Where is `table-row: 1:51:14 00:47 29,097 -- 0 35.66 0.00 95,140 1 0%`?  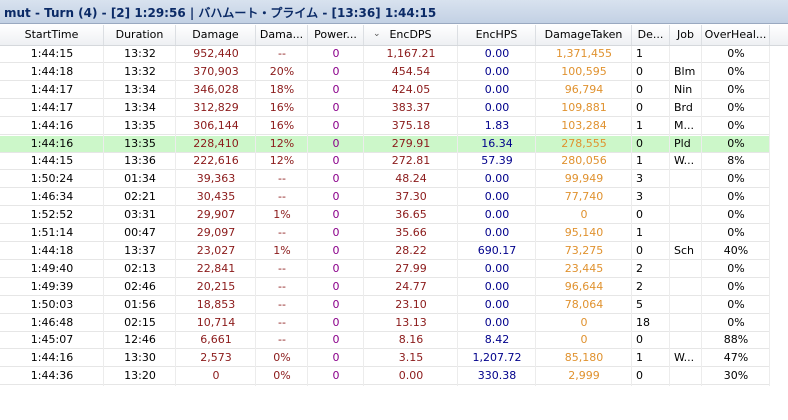
table-row: 1:51:14 00:47 29,097 -- 0 35.66 0.00 95,140 1 0% is located at coordinates (385, 233).